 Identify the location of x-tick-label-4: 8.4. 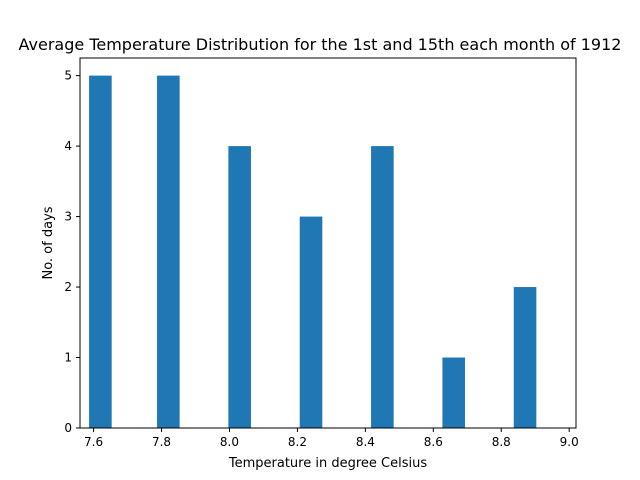
(365, 442).